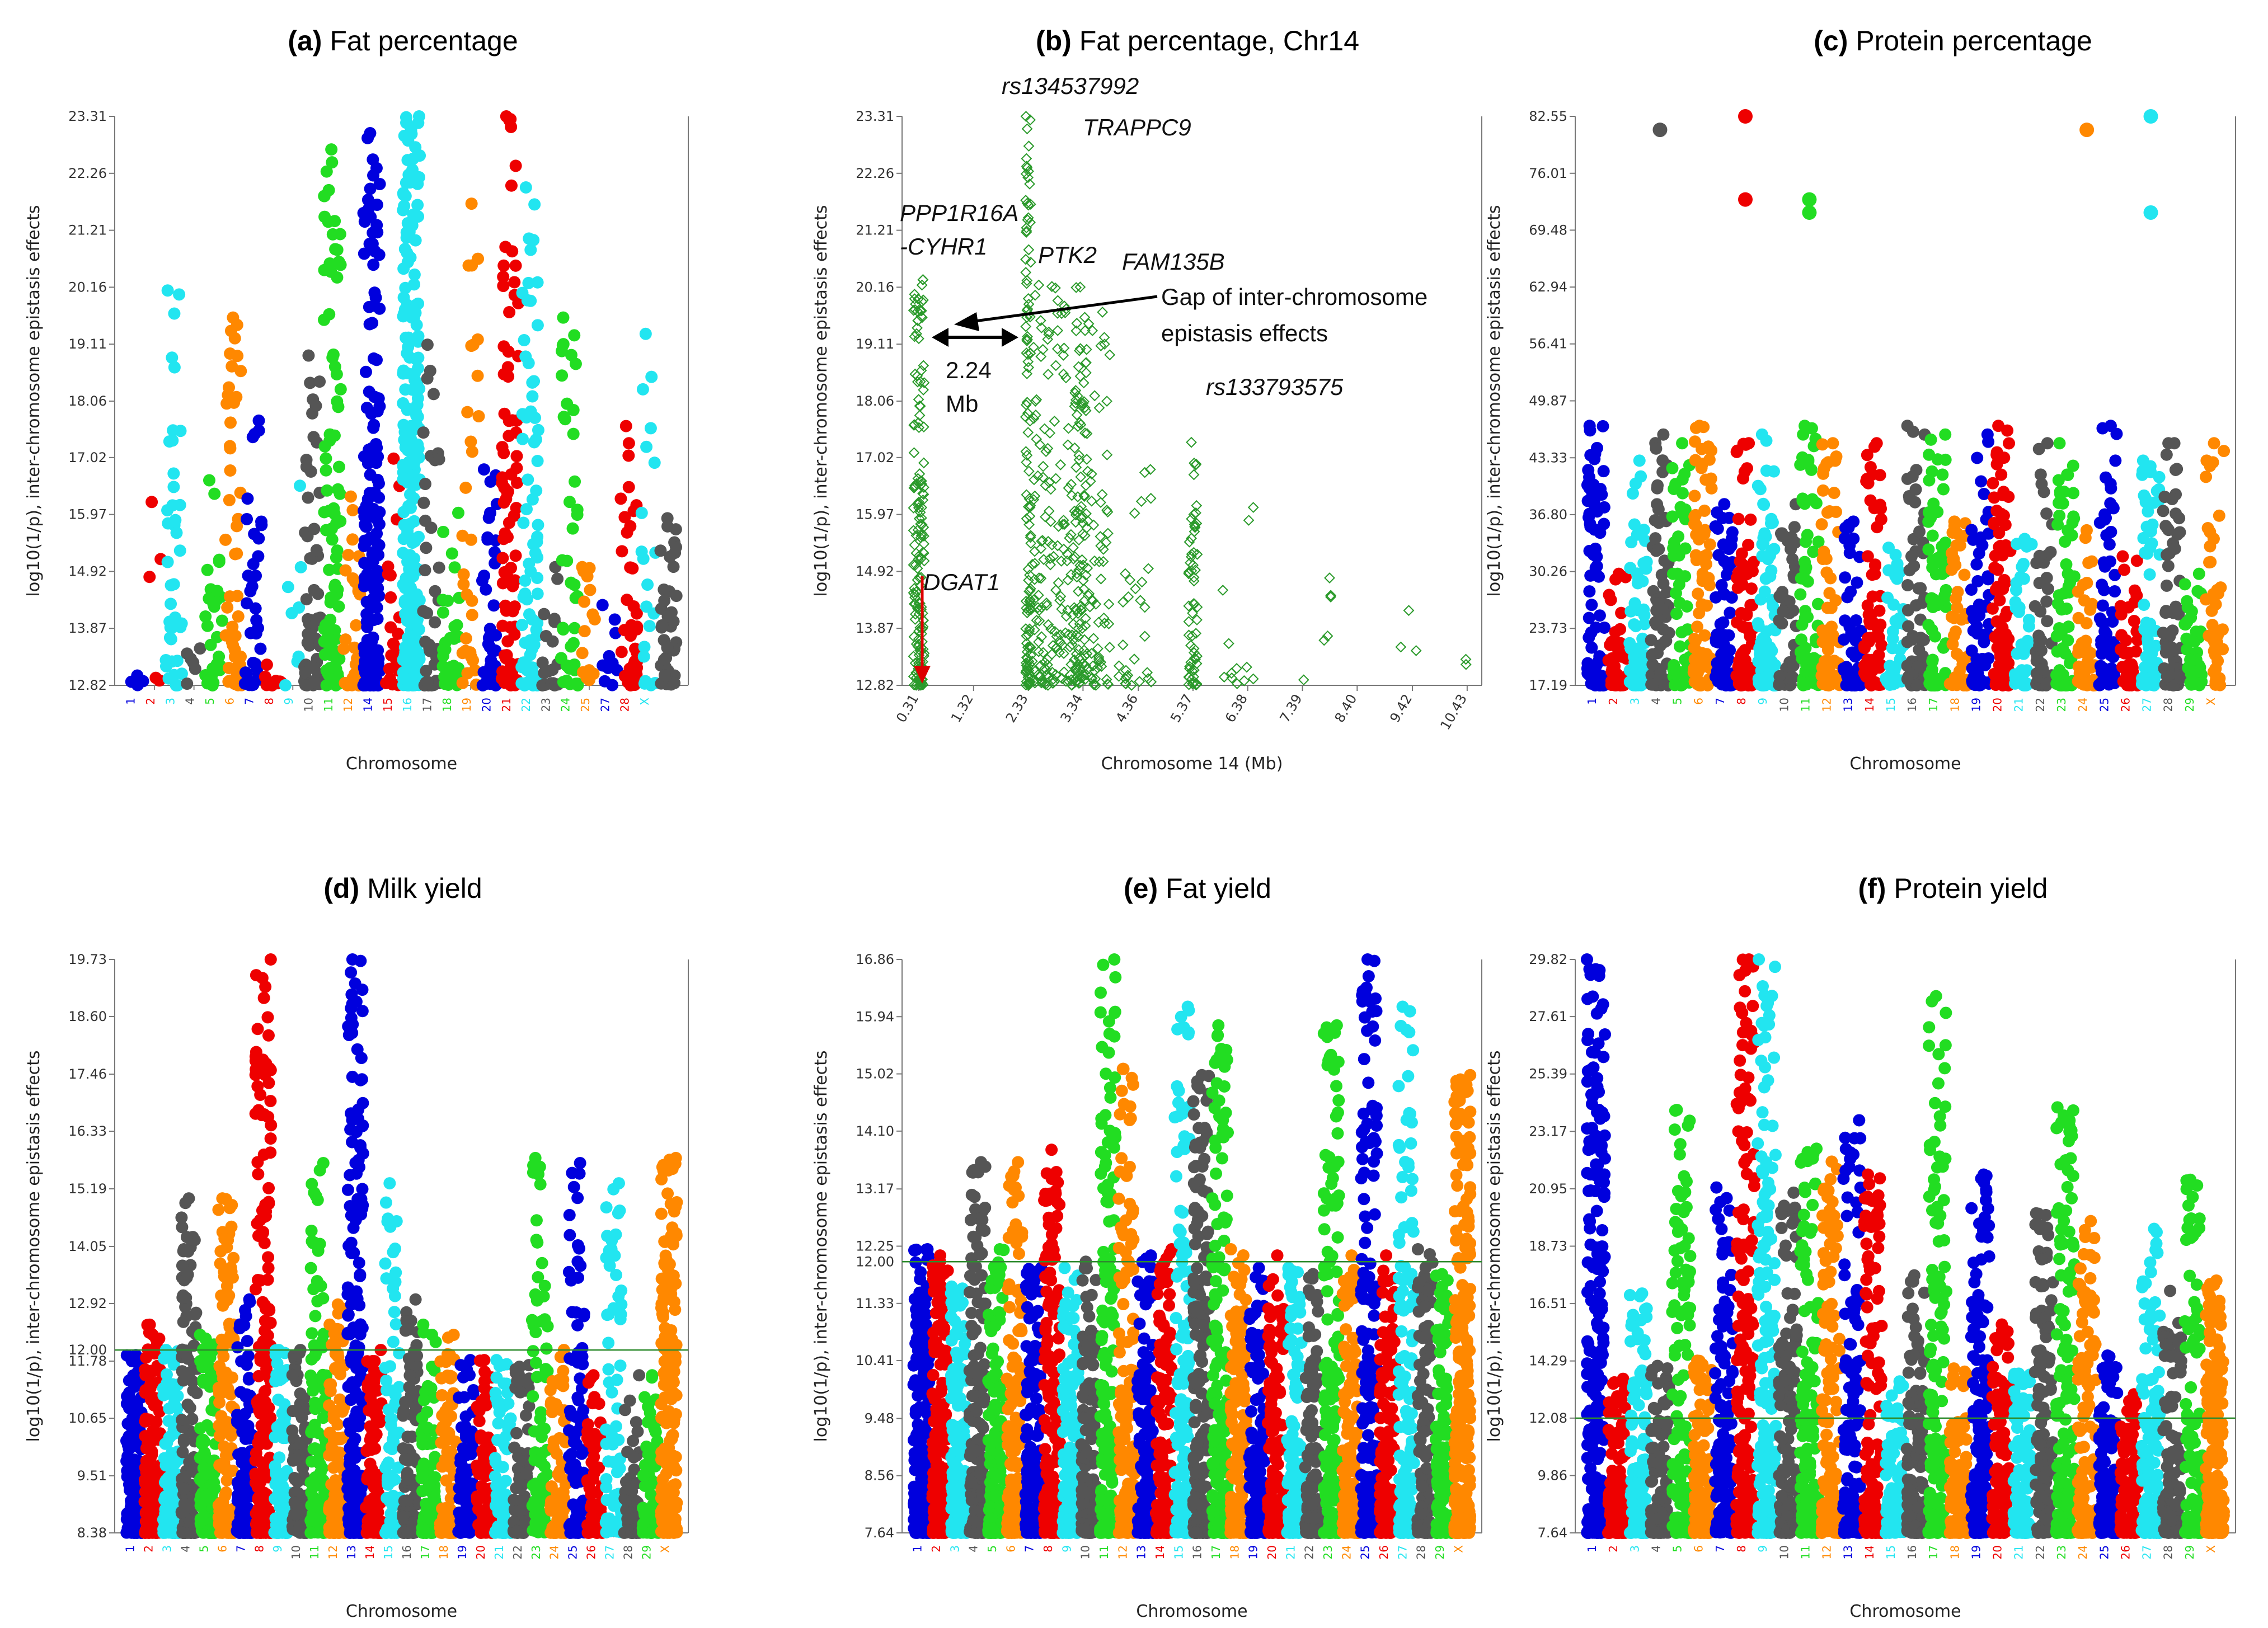  I want to click on x-tick-label: 29, so click(2189, 705).